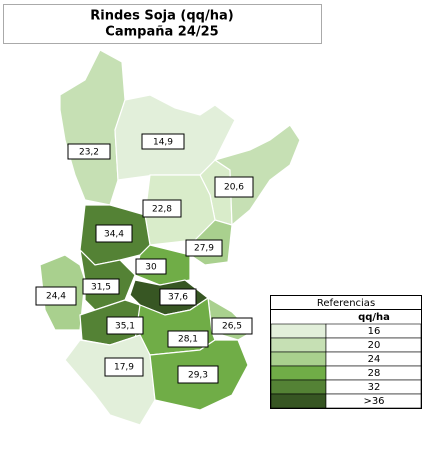 Image resolution: width=430 pixels, height=451 pixels. What do you see at coordinates (56, 297) in the screenshot?
I see `region-label: 24,4` at bounding box center [56, 297].